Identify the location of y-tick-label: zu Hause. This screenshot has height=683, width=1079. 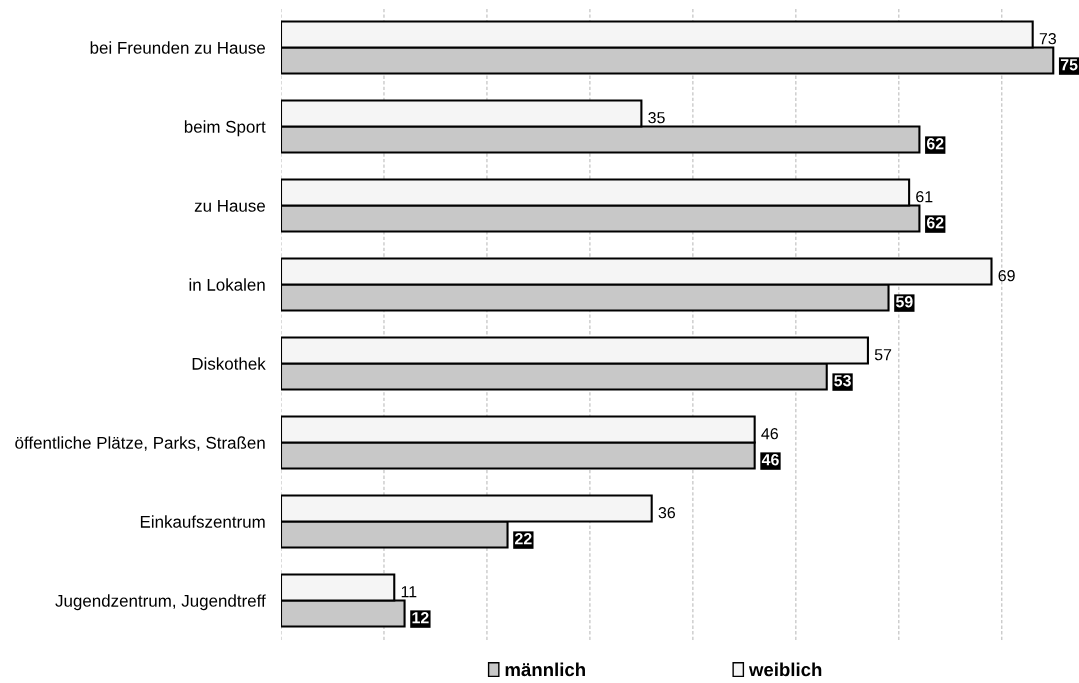
(229, 205).